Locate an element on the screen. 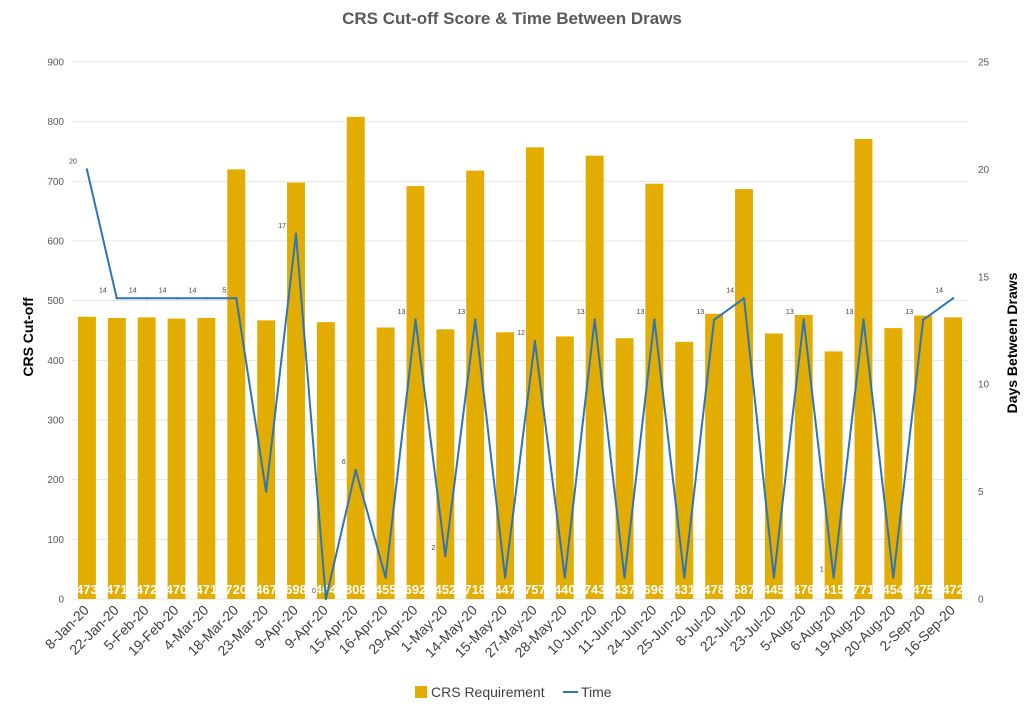 The image size is (1024, 709). legend-swatch-bar is located at coordinates (421, 692).